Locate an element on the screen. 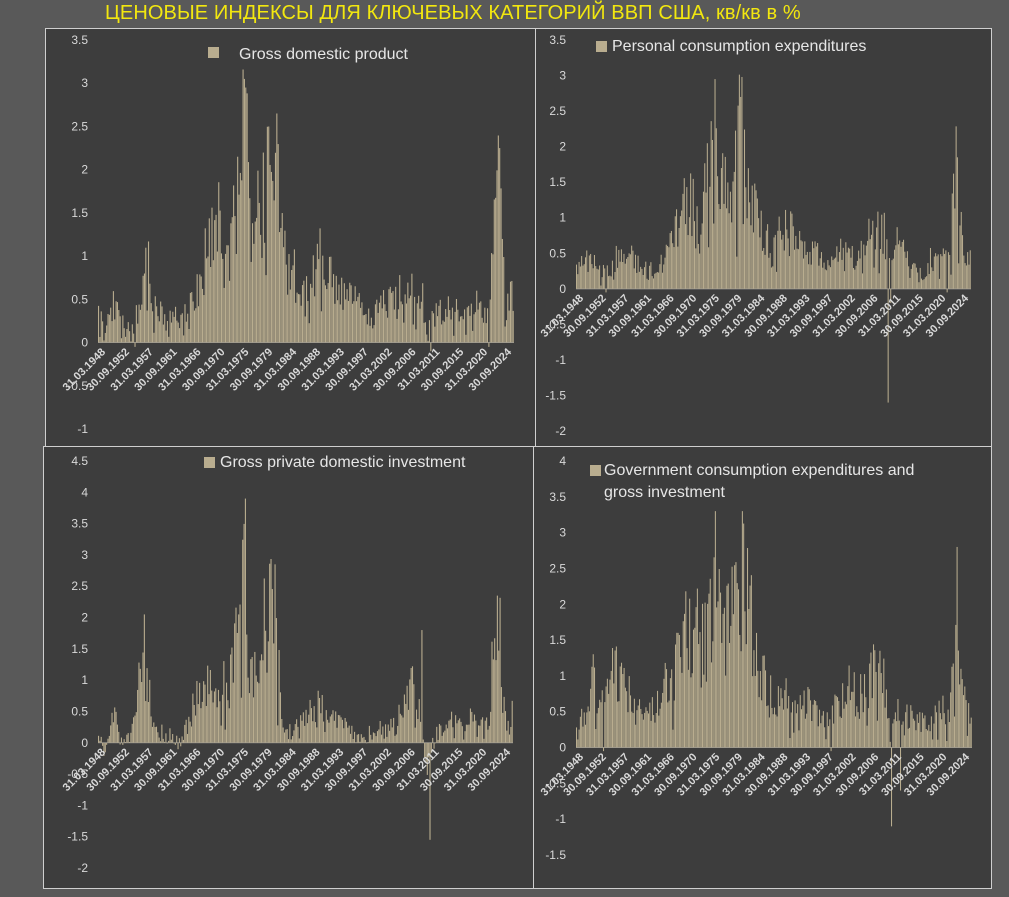 The image size is (1009, 897). pce-ytick-label: -2 is located at coordinates (560, 431).